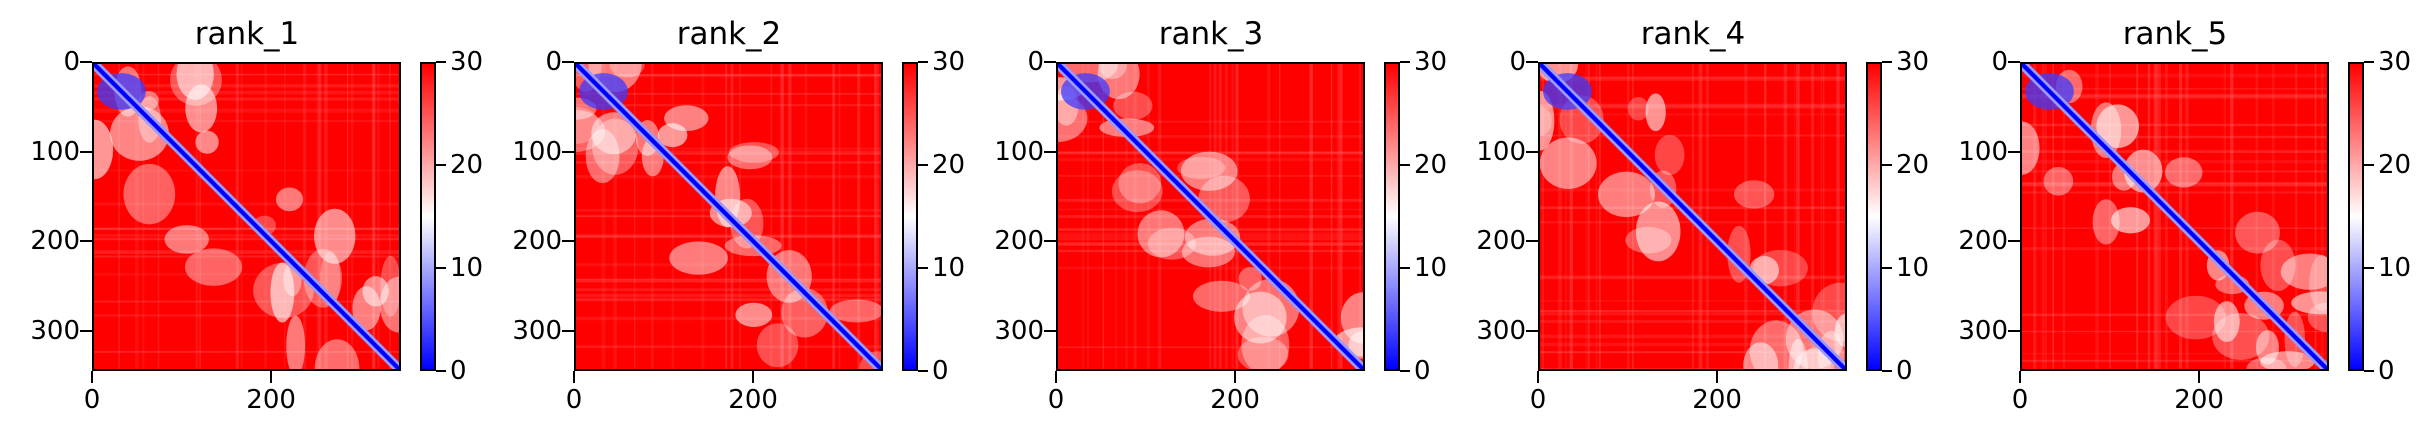  I want to click on panel-title: rank_1, so click(247, 34).